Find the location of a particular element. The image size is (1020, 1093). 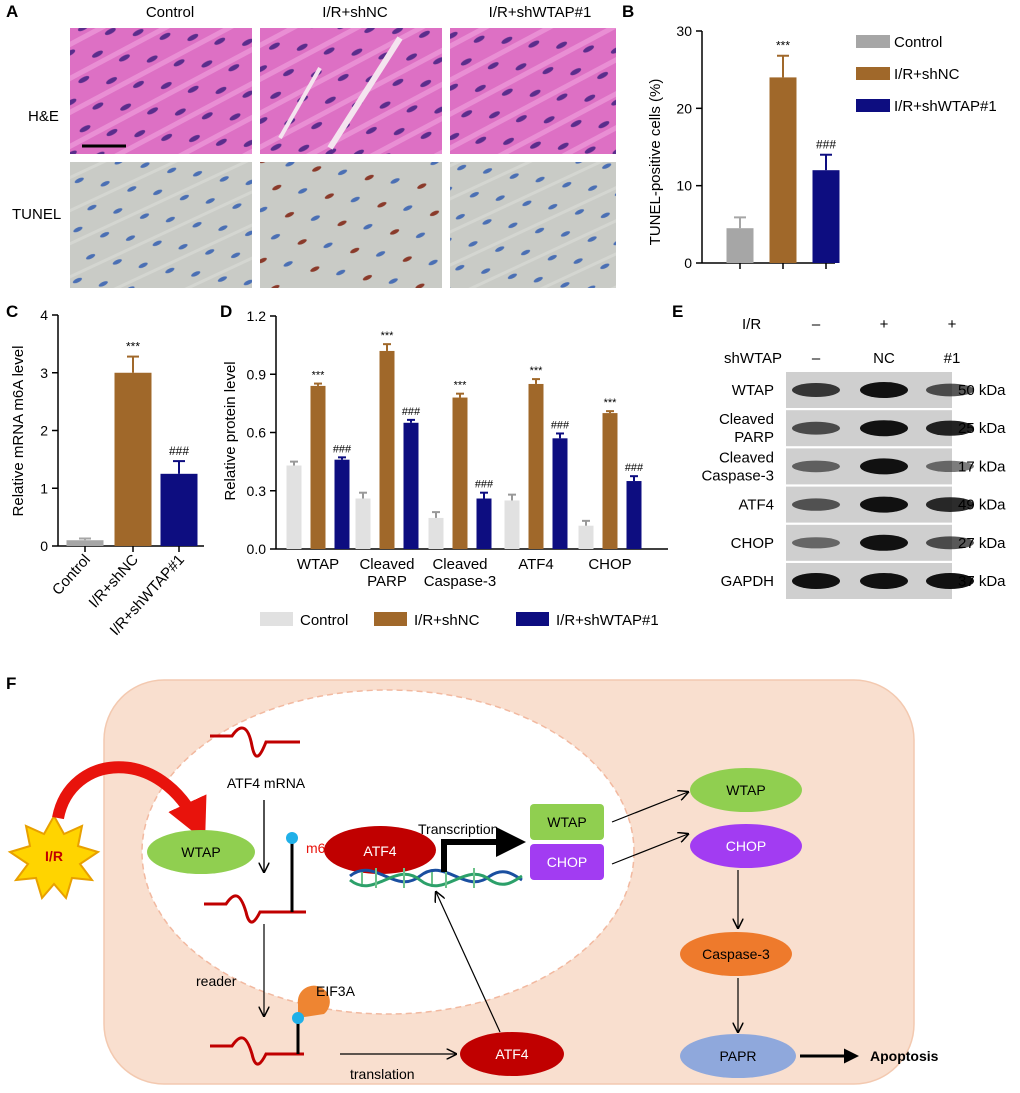

x-tick-label: Control is located at coordinates (71, 574).